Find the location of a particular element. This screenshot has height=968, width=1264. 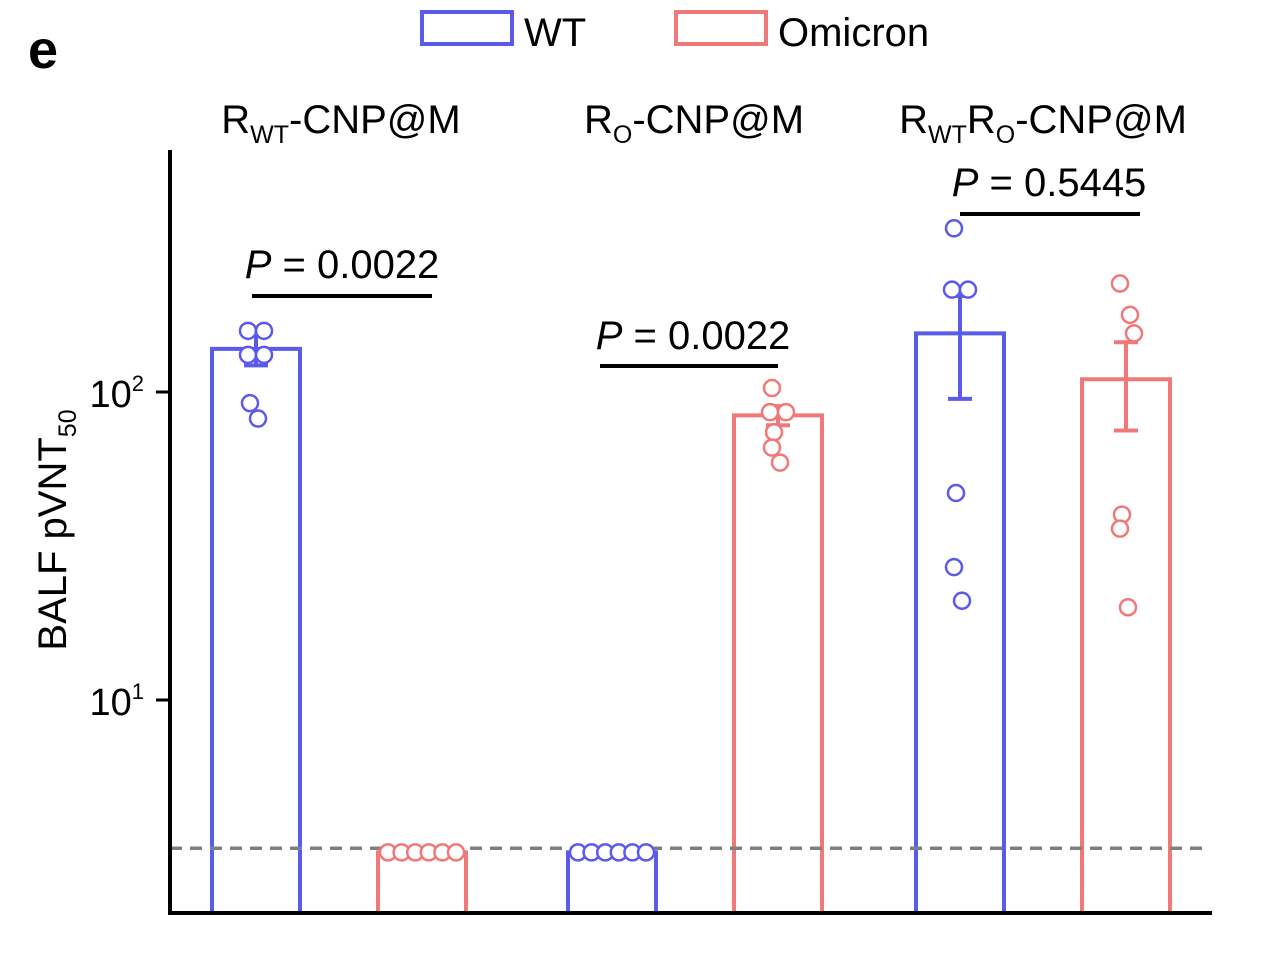

group-title-3: RWTRO-CNP@M is located at coordinates (1043, 123).